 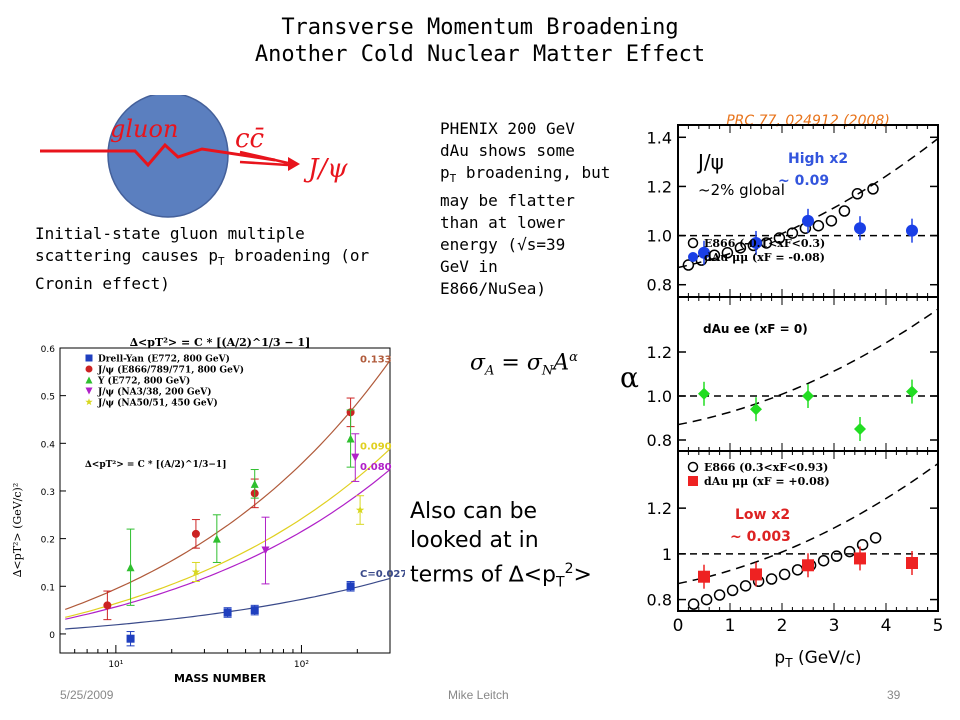 I want to click on arrow-head, so click(x=294, y=164).